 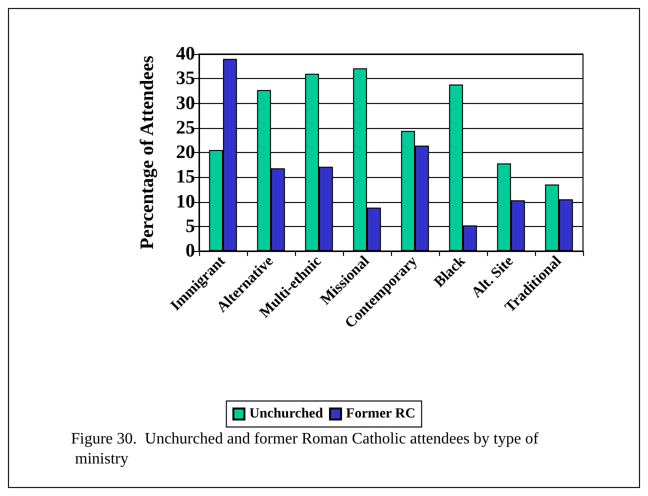 I want to click on legend-label: Former RC, so click(x=381, y=414).